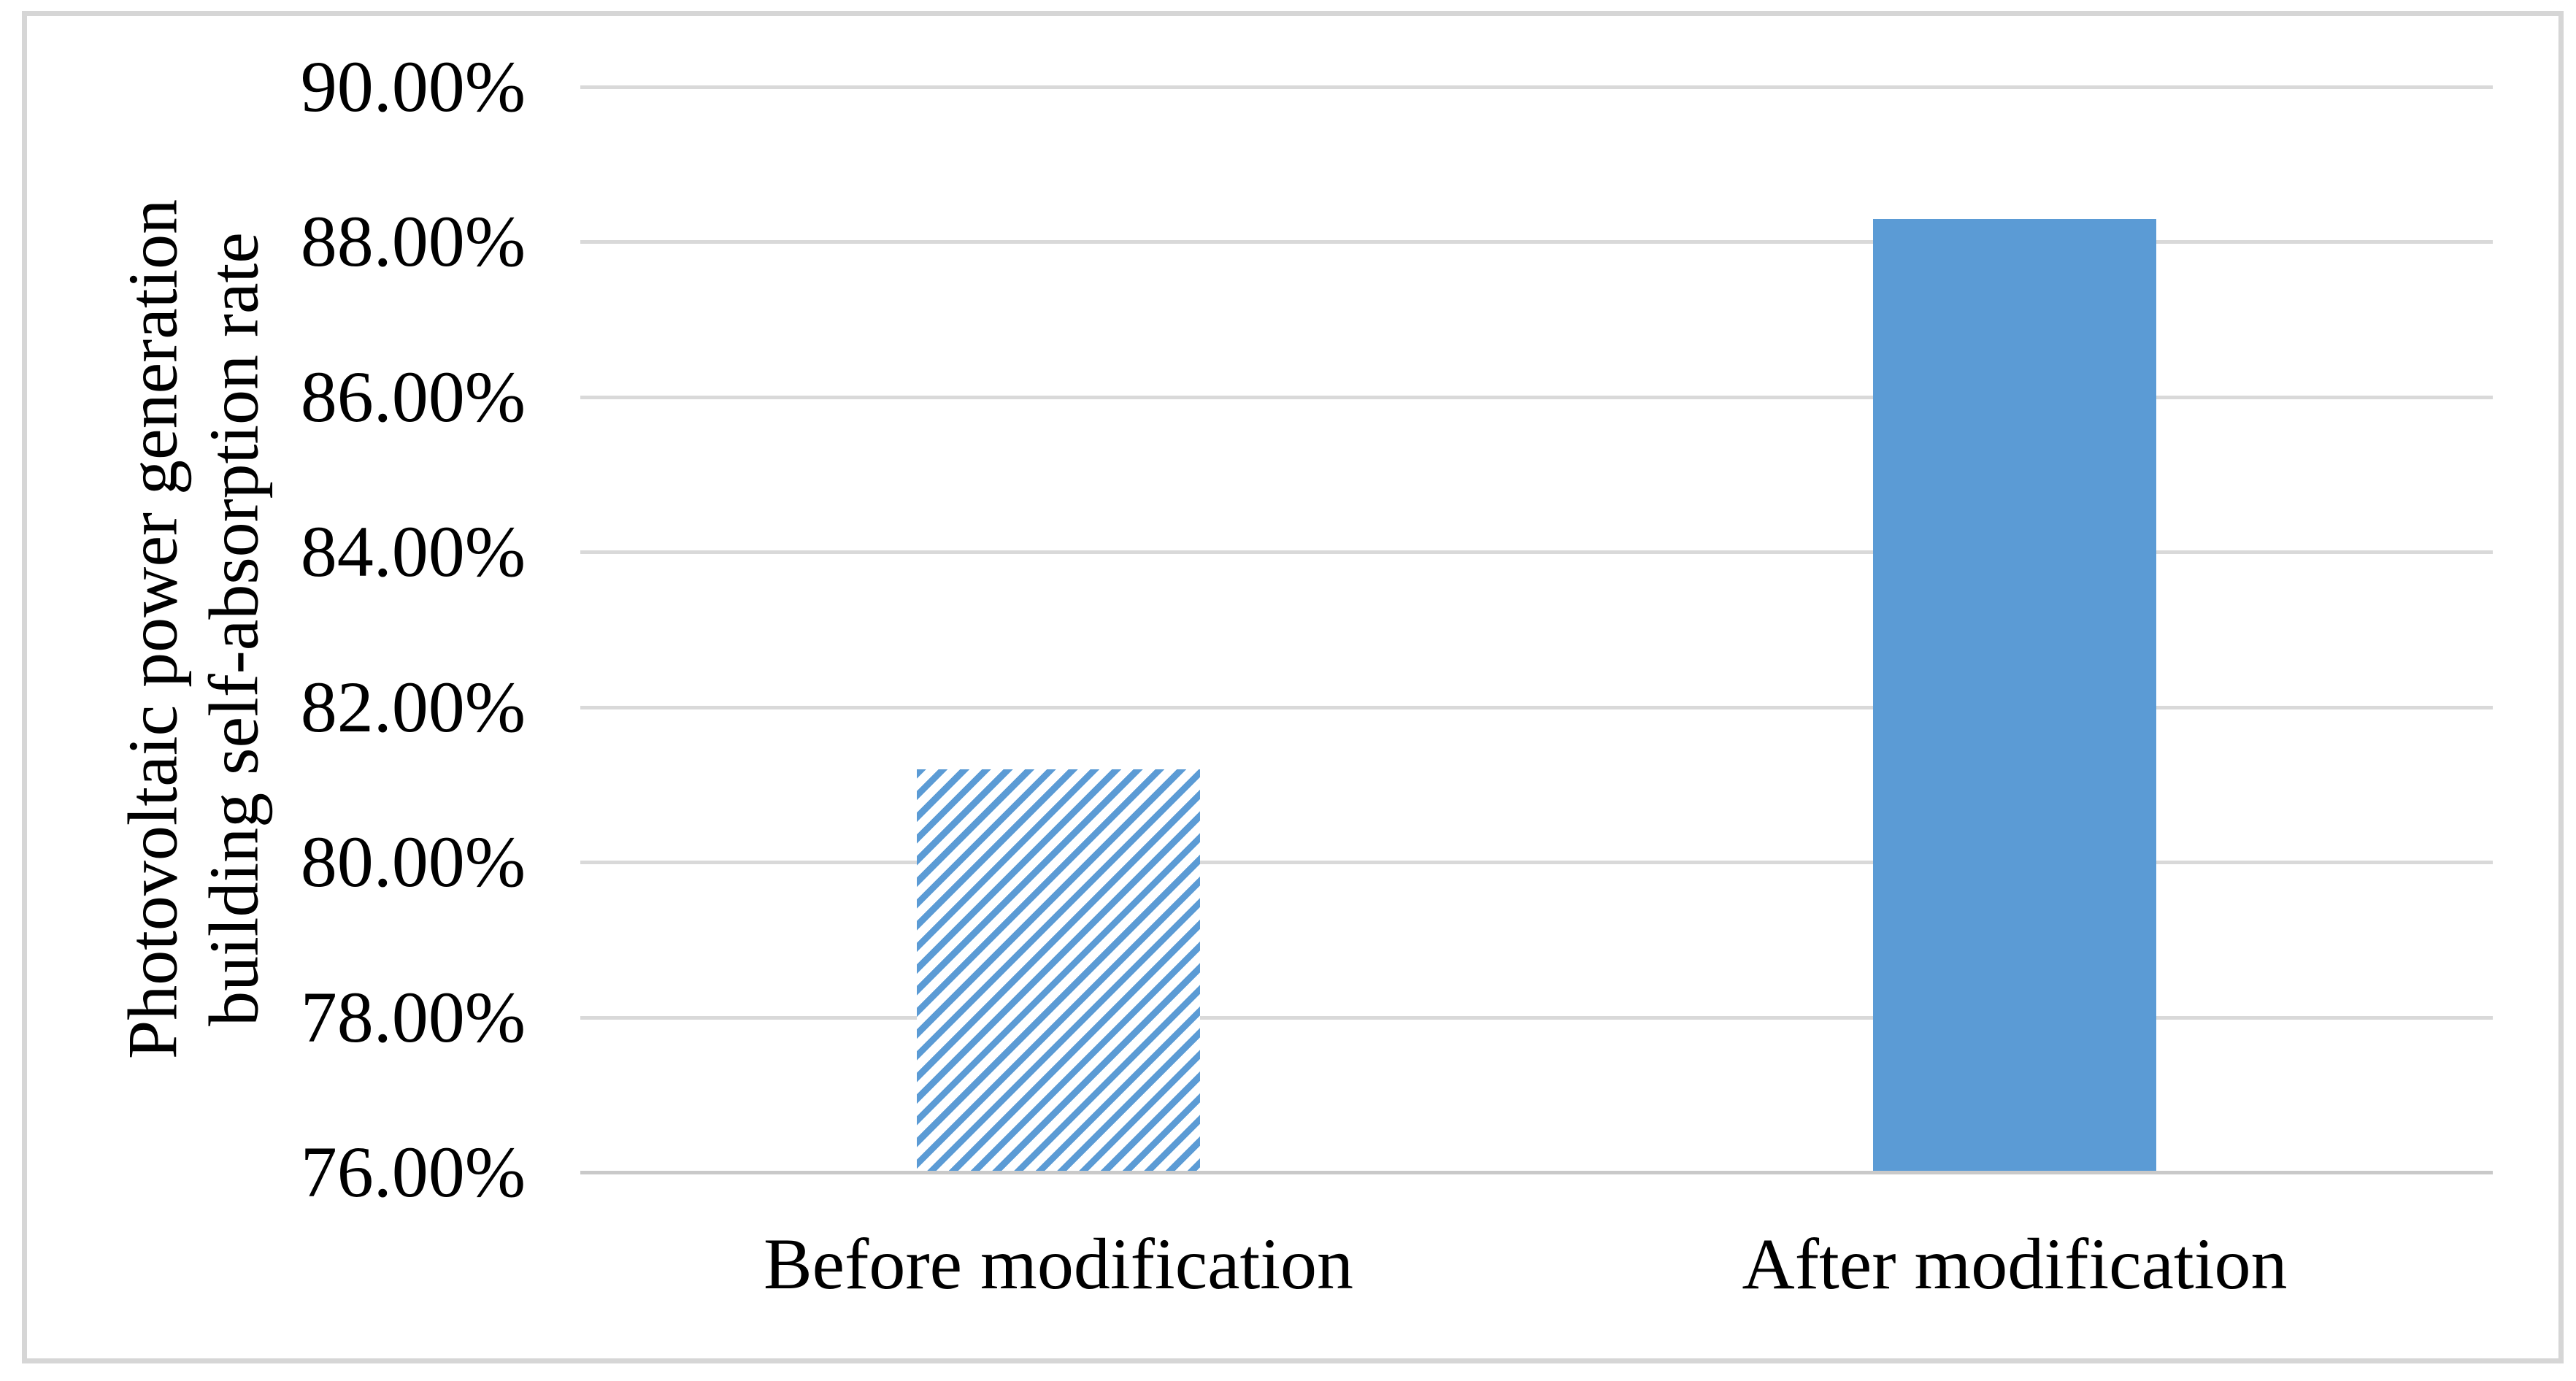 The width and height of the screenshot is (2576, 1381). Describe the element at coordinates (1058, 1263) in the screenshot. I see `x-axis-label-before-modification: Before modification` at that location.